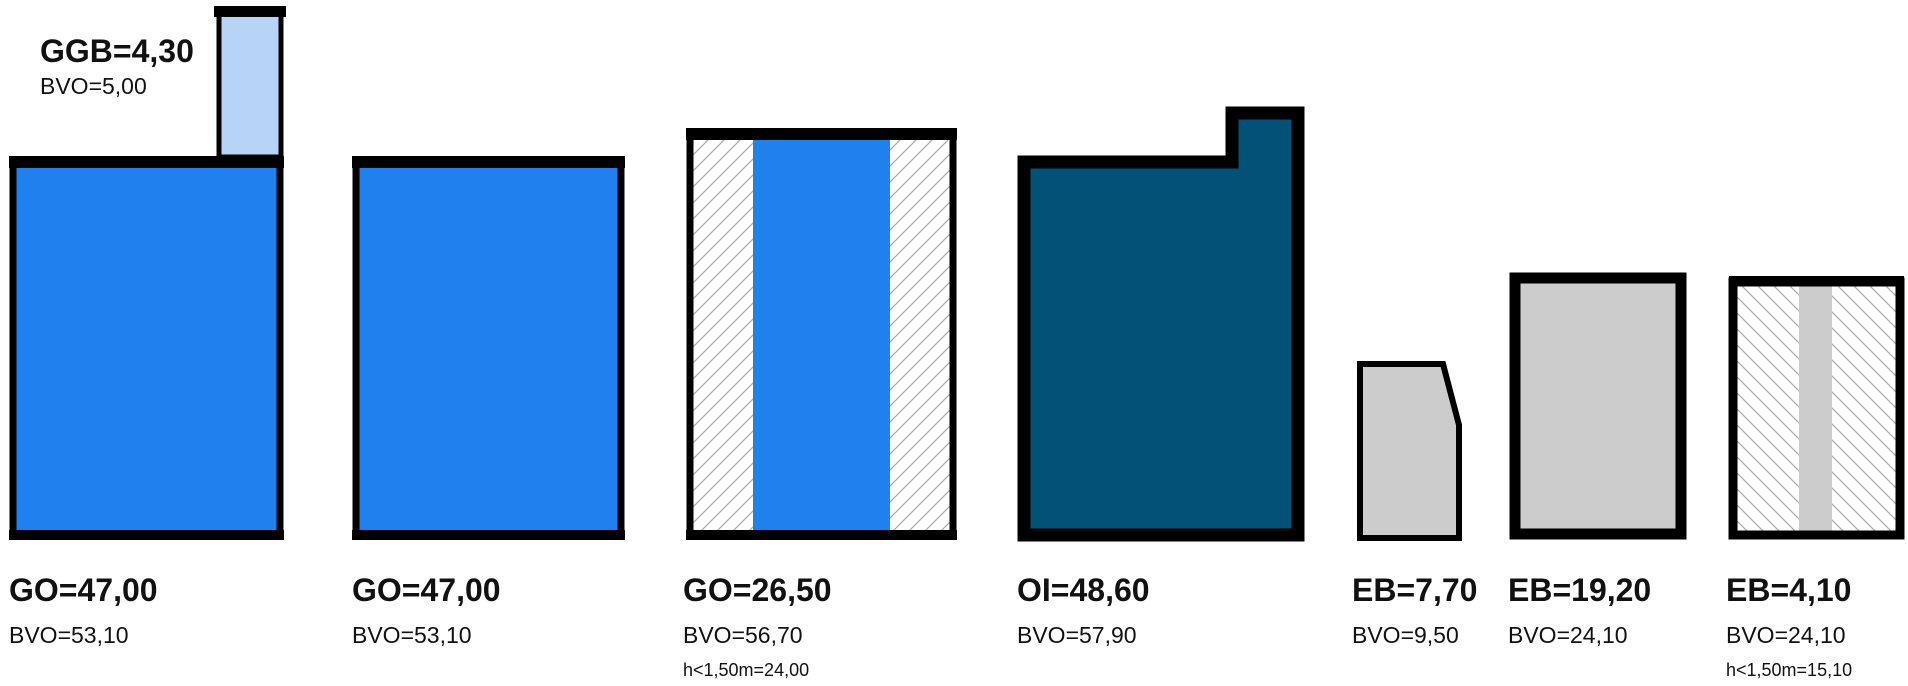  What do you see at coordinates (1568, 635) in the screenshot?
I see `block-6-bvo-label: BVO=24,10` at bounding box center [1568, 635].